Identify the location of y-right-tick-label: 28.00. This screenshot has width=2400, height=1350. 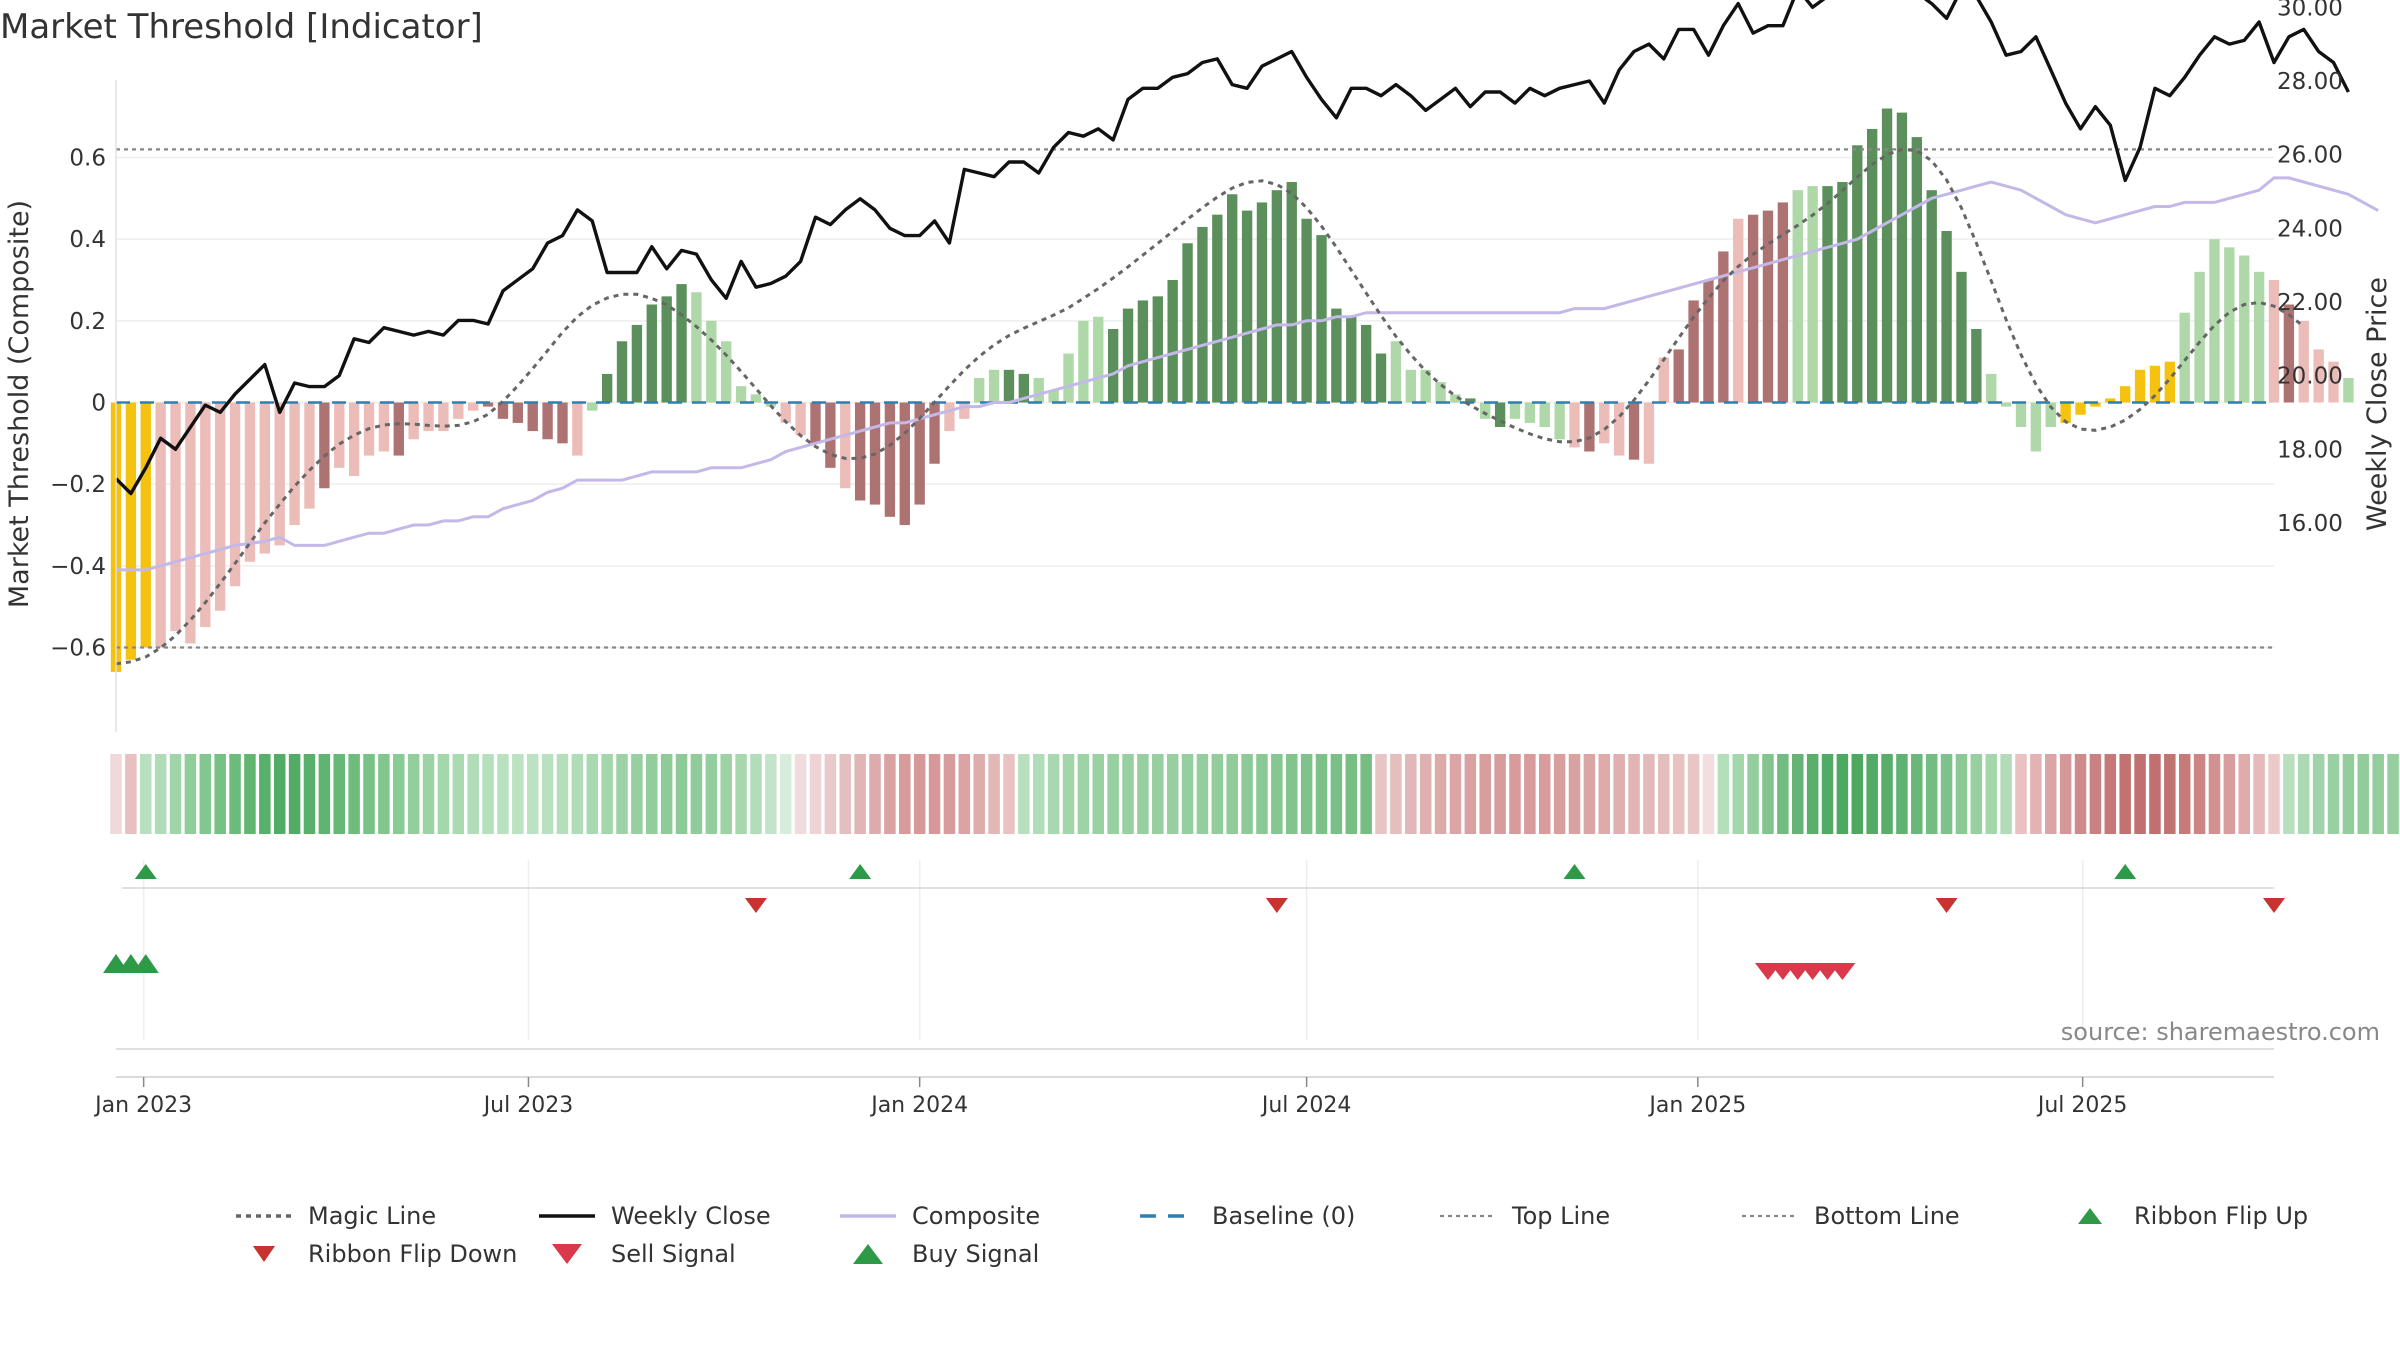
(2310, 82).